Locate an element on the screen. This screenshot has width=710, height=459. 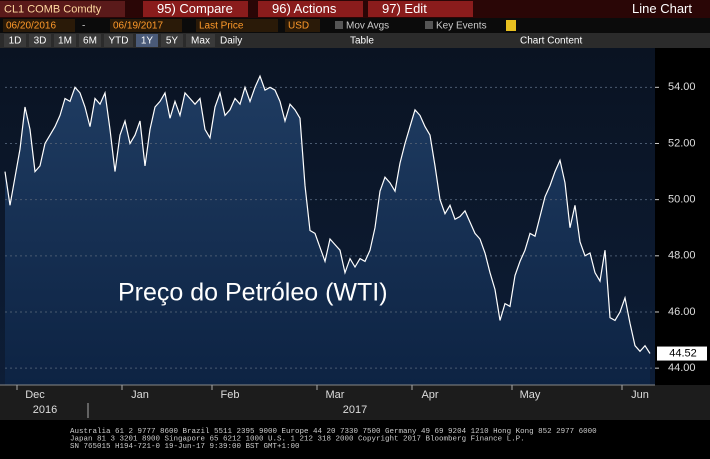
range-label: 5Y is located at coordinates (172, 41).